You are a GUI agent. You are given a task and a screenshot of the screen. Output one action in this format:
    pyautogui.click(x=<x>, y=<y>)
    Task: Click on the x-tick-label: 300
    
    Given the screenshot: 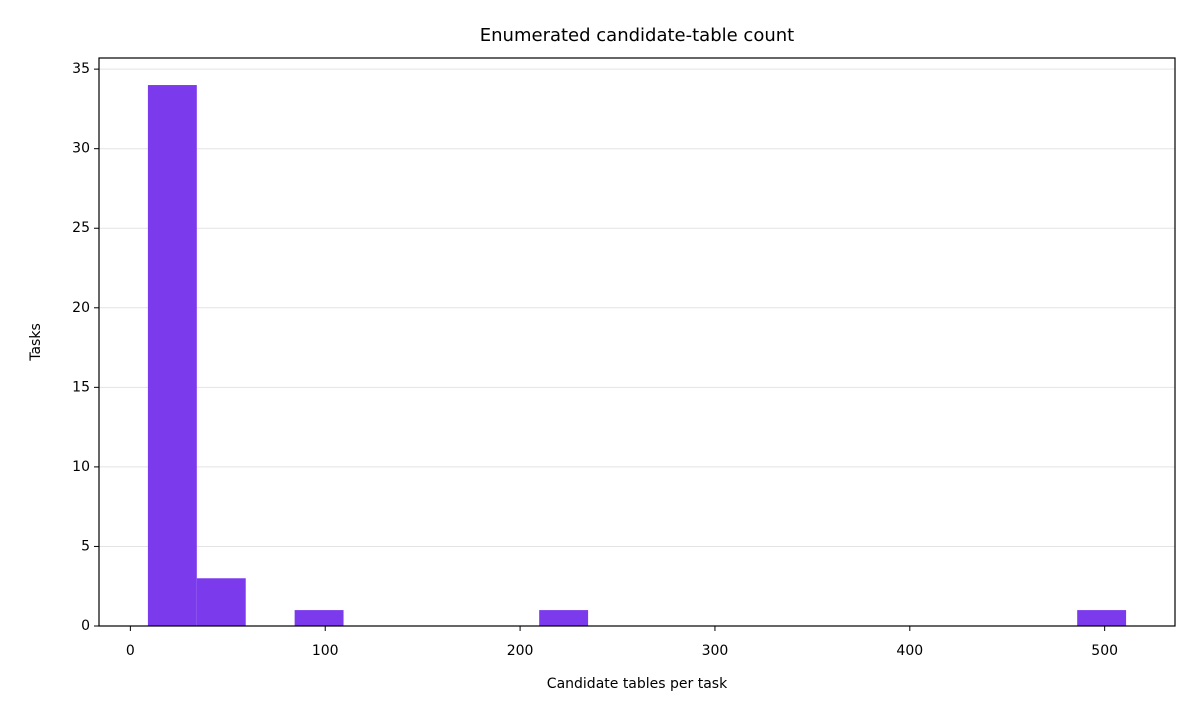 What is the action you would take?
    pyautogui.click(x=715, y=651)
    